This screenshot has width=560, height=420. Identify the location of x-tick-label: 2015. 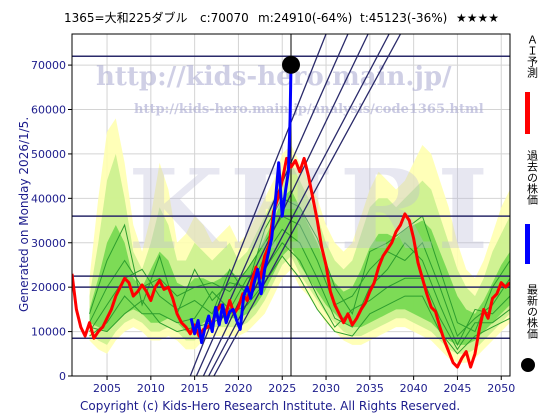
(195, 388).